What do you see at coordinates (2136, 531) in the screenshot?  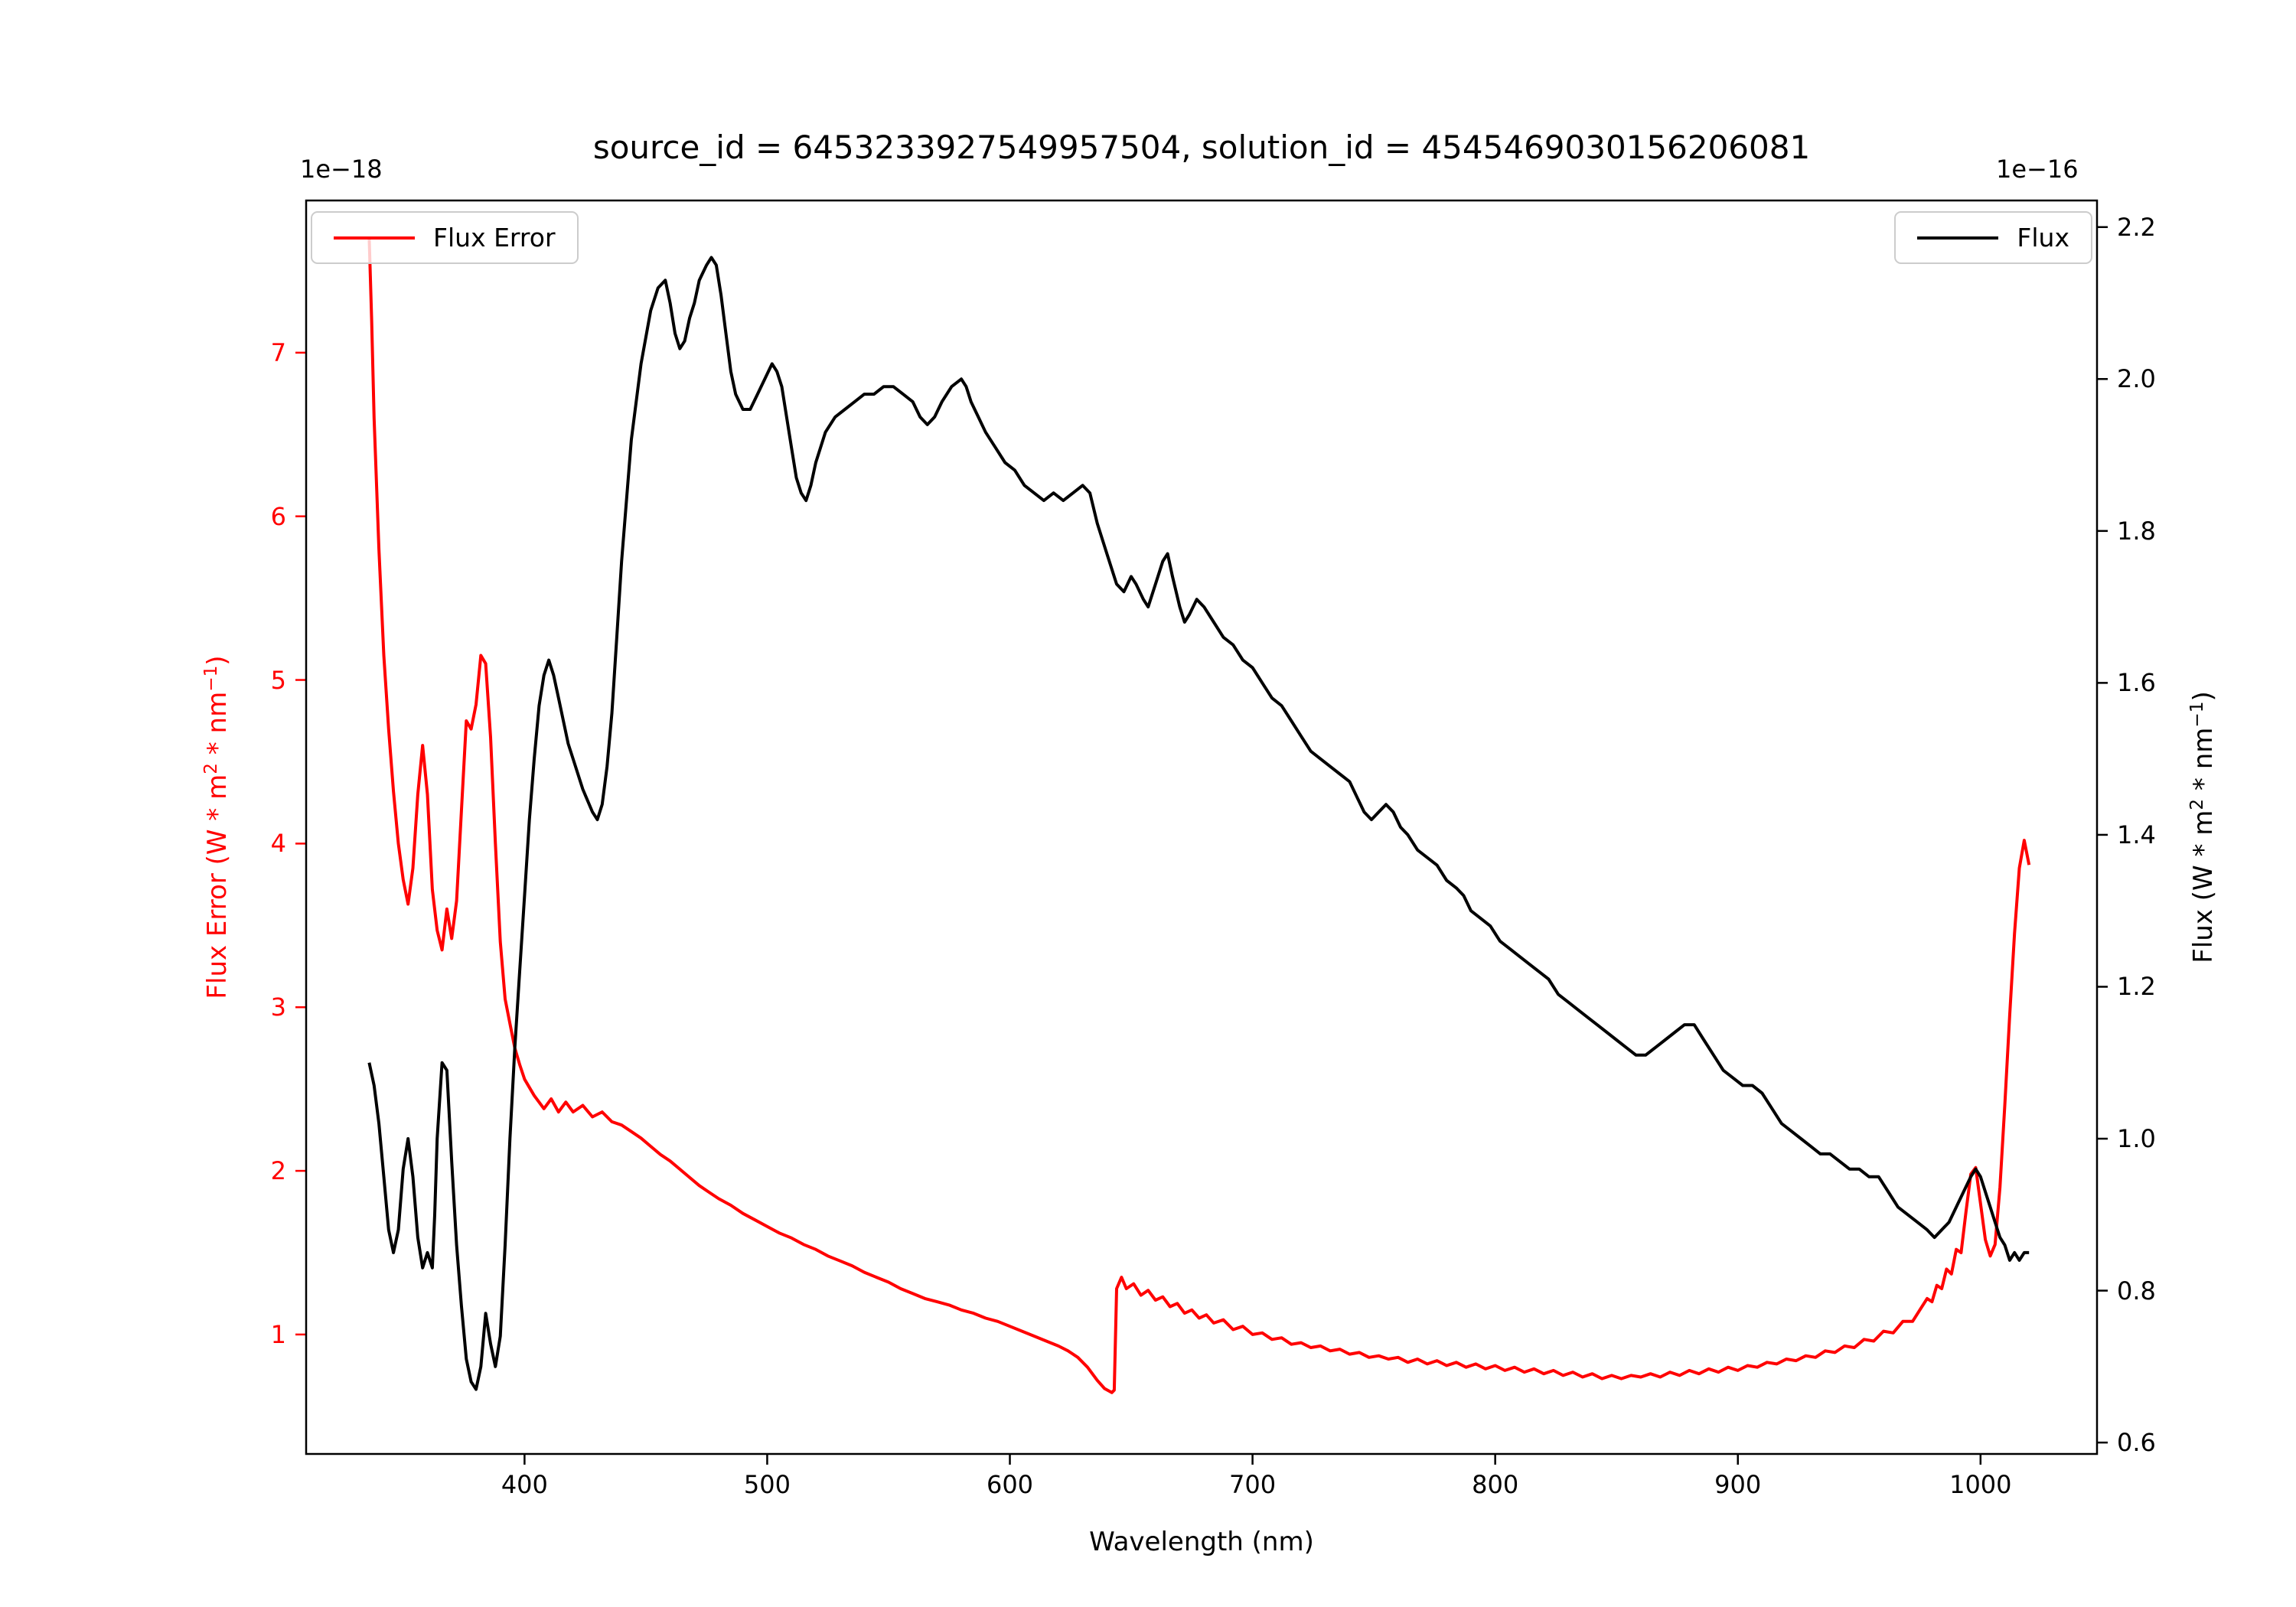 I see `right-y-tick-label: 1.8` at bounding box center [2136, 531].